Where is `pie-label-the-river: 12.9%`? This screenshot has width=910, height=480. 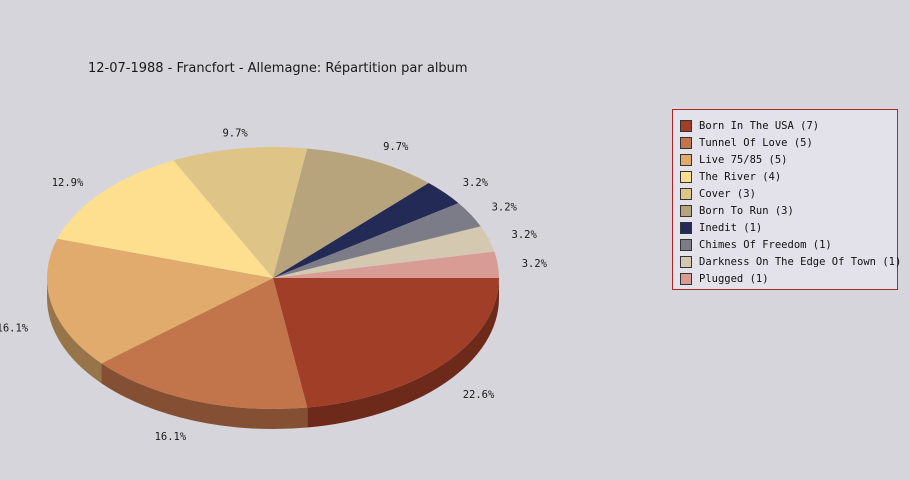 pie-label-the-river: 12.9% is located at coordinates (68, 183).